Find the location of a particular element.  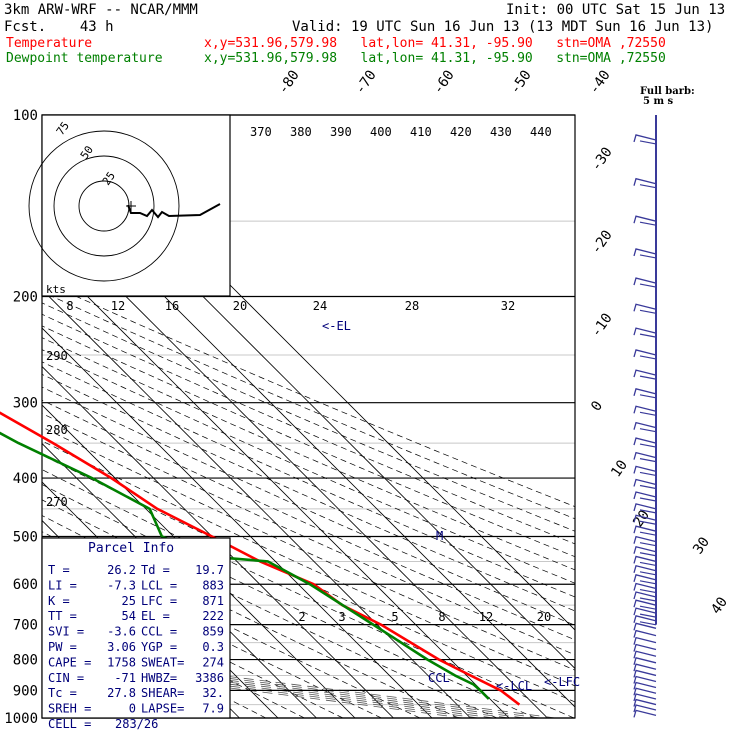

theta-side-label: 280 is located at coordinates (57, 430).